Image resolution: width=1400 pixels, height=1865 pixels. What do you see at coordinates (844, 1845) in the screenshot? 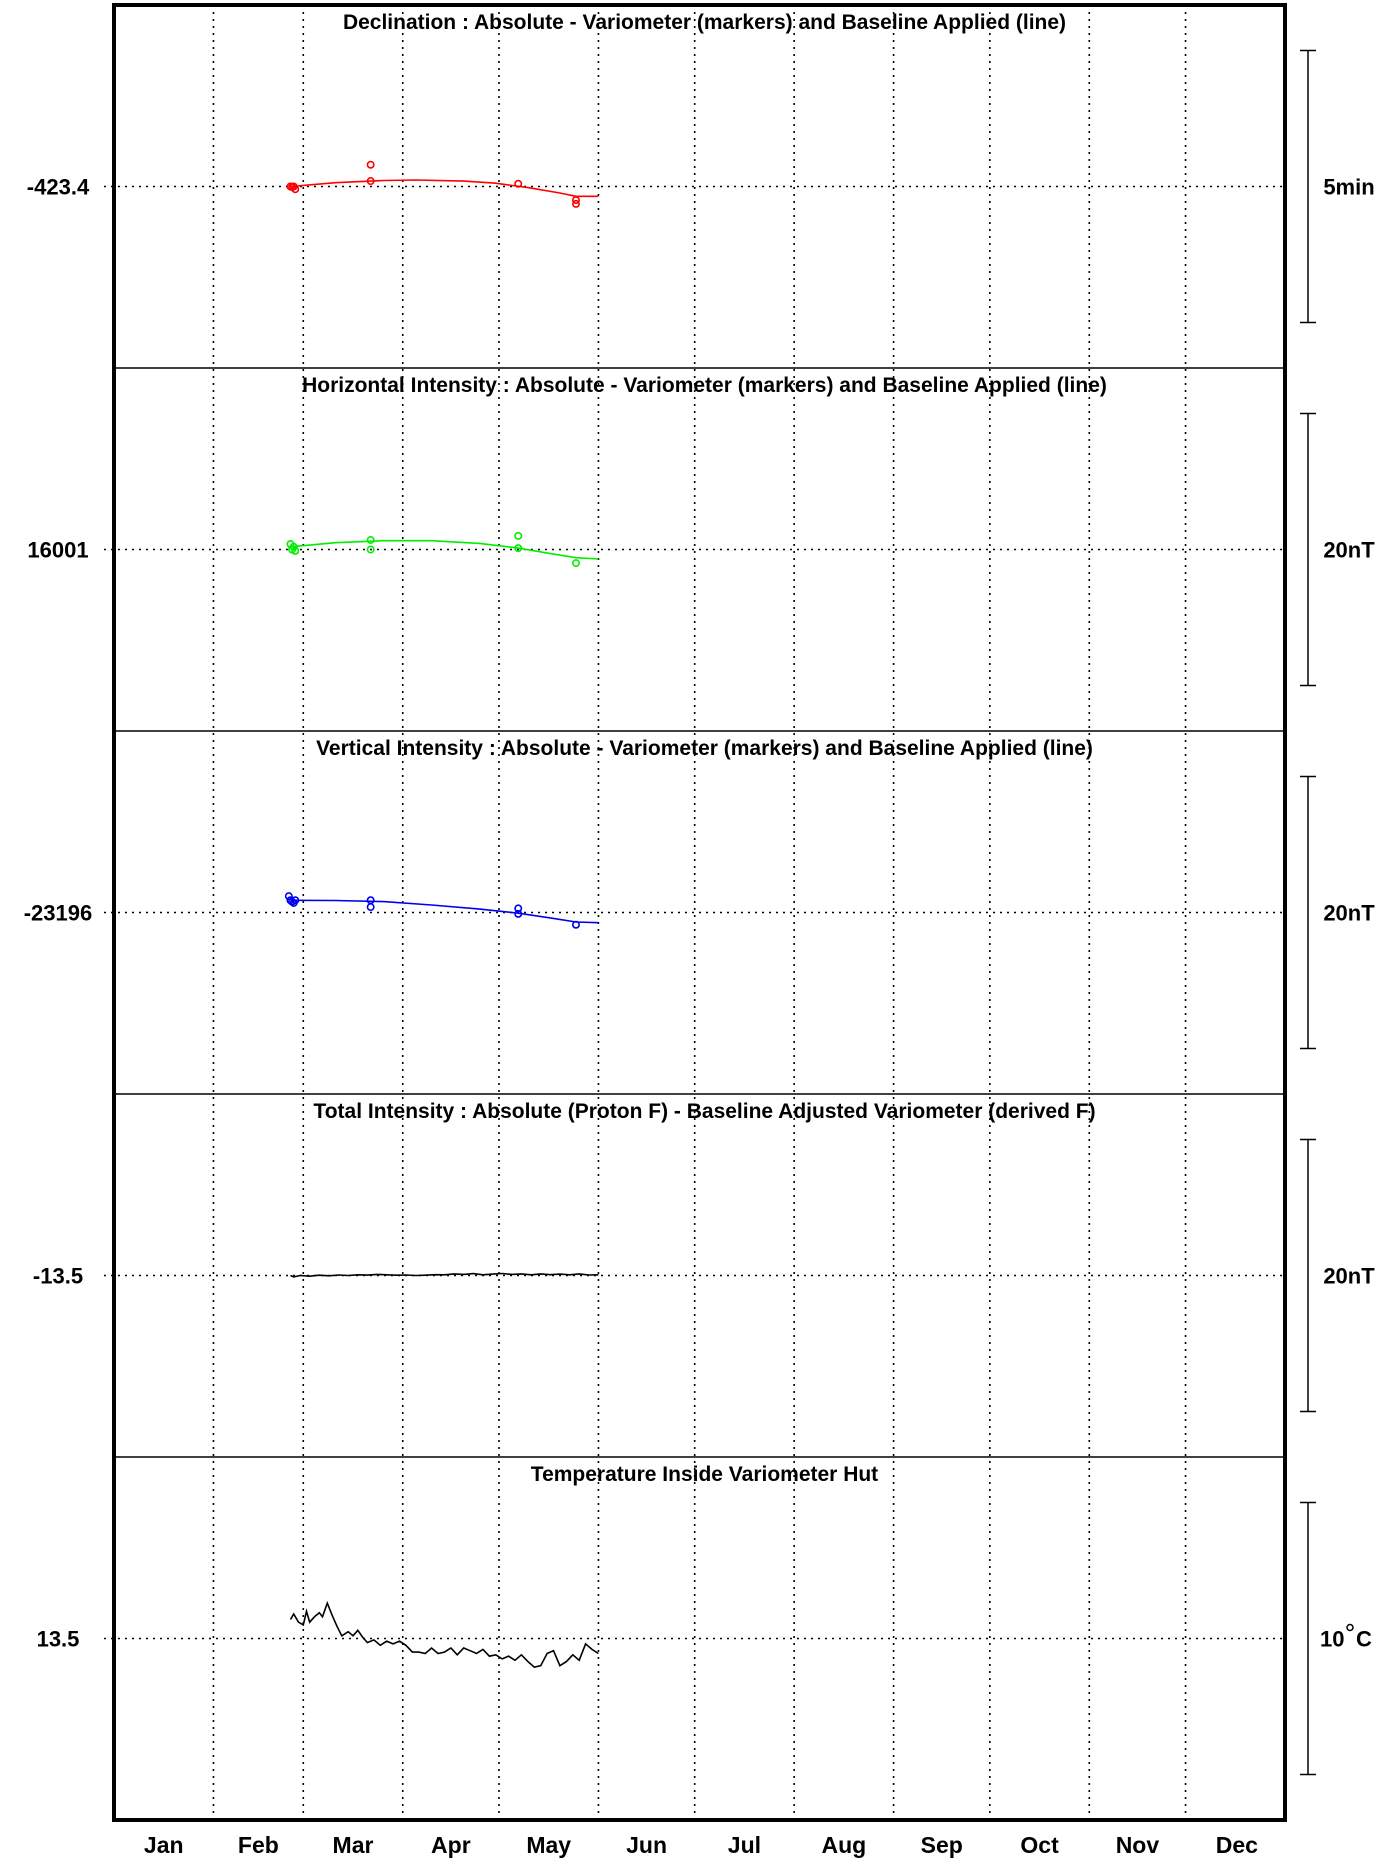
I see `month-tick-label: Aug` at bounding box center [844, 1845].